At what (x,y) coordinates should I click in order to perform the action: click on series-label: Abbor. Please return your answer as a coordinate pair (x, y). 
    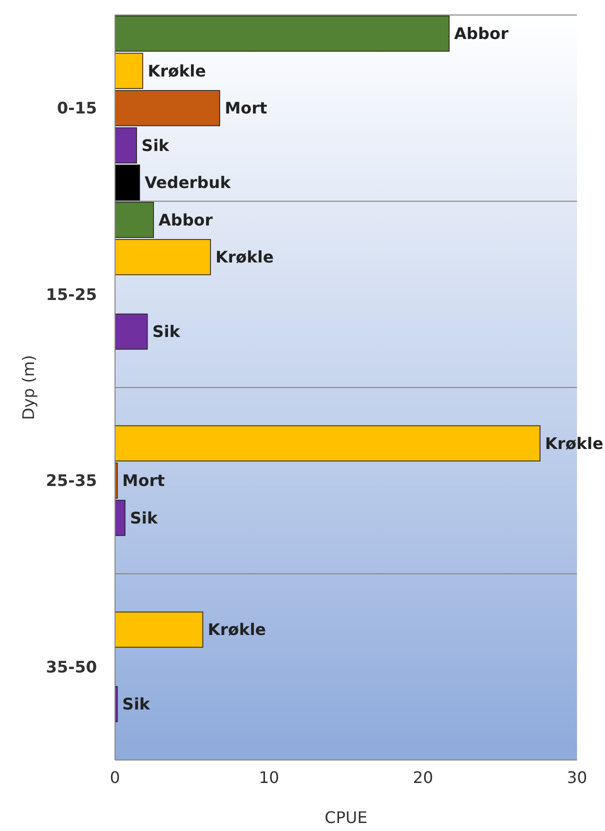
    Looking at the image, I should click on (481, 34).